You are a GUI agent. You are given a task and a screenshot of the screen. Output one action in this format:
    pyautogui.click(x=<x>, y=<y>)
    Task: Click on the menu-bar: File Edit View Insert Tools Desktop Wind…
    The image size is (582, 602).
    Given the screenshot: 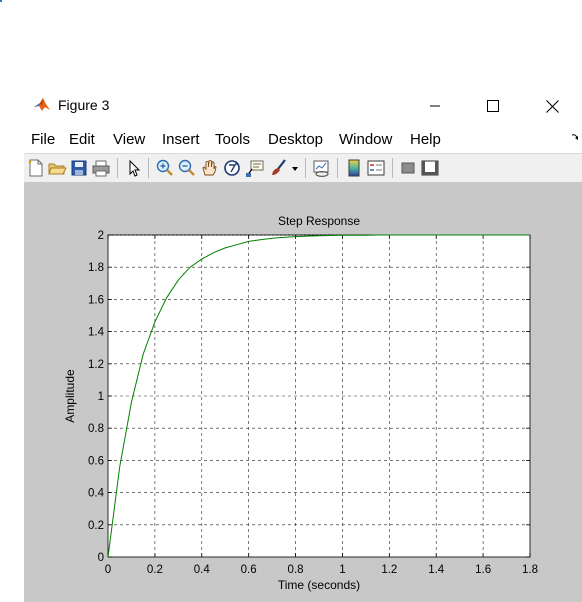 What is the action you would take?
    pyautogui.click(x=303, y=140)
    